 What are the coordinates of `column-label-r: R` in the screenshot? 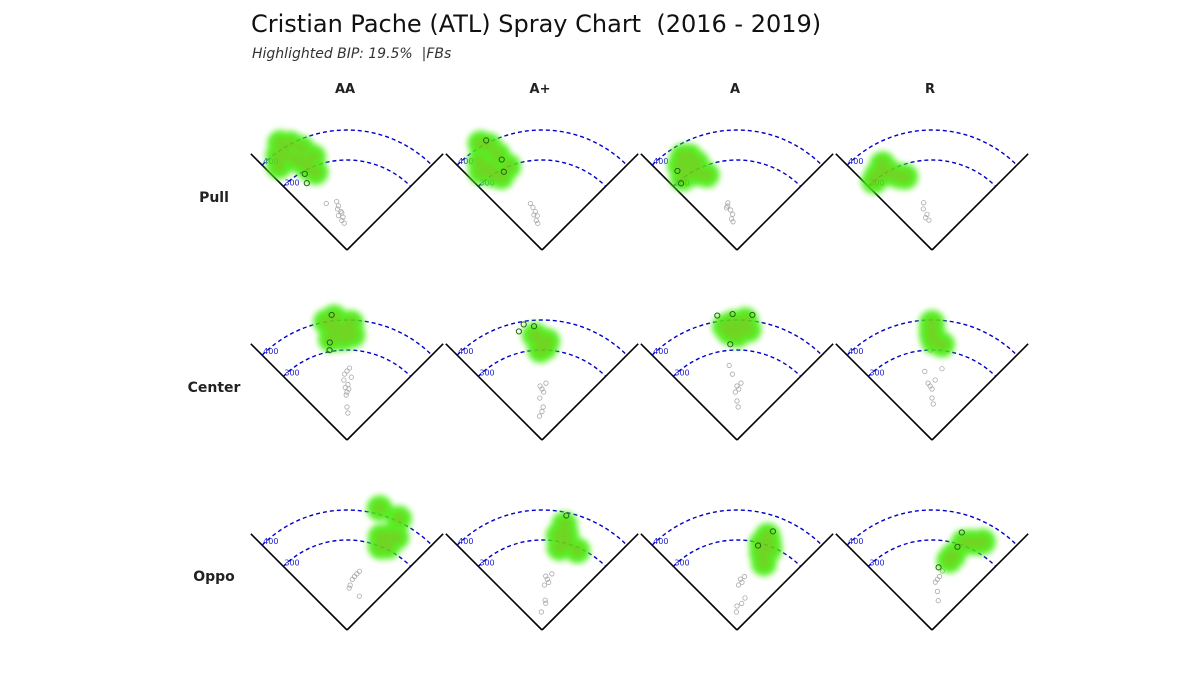 It's located at (929, 89).